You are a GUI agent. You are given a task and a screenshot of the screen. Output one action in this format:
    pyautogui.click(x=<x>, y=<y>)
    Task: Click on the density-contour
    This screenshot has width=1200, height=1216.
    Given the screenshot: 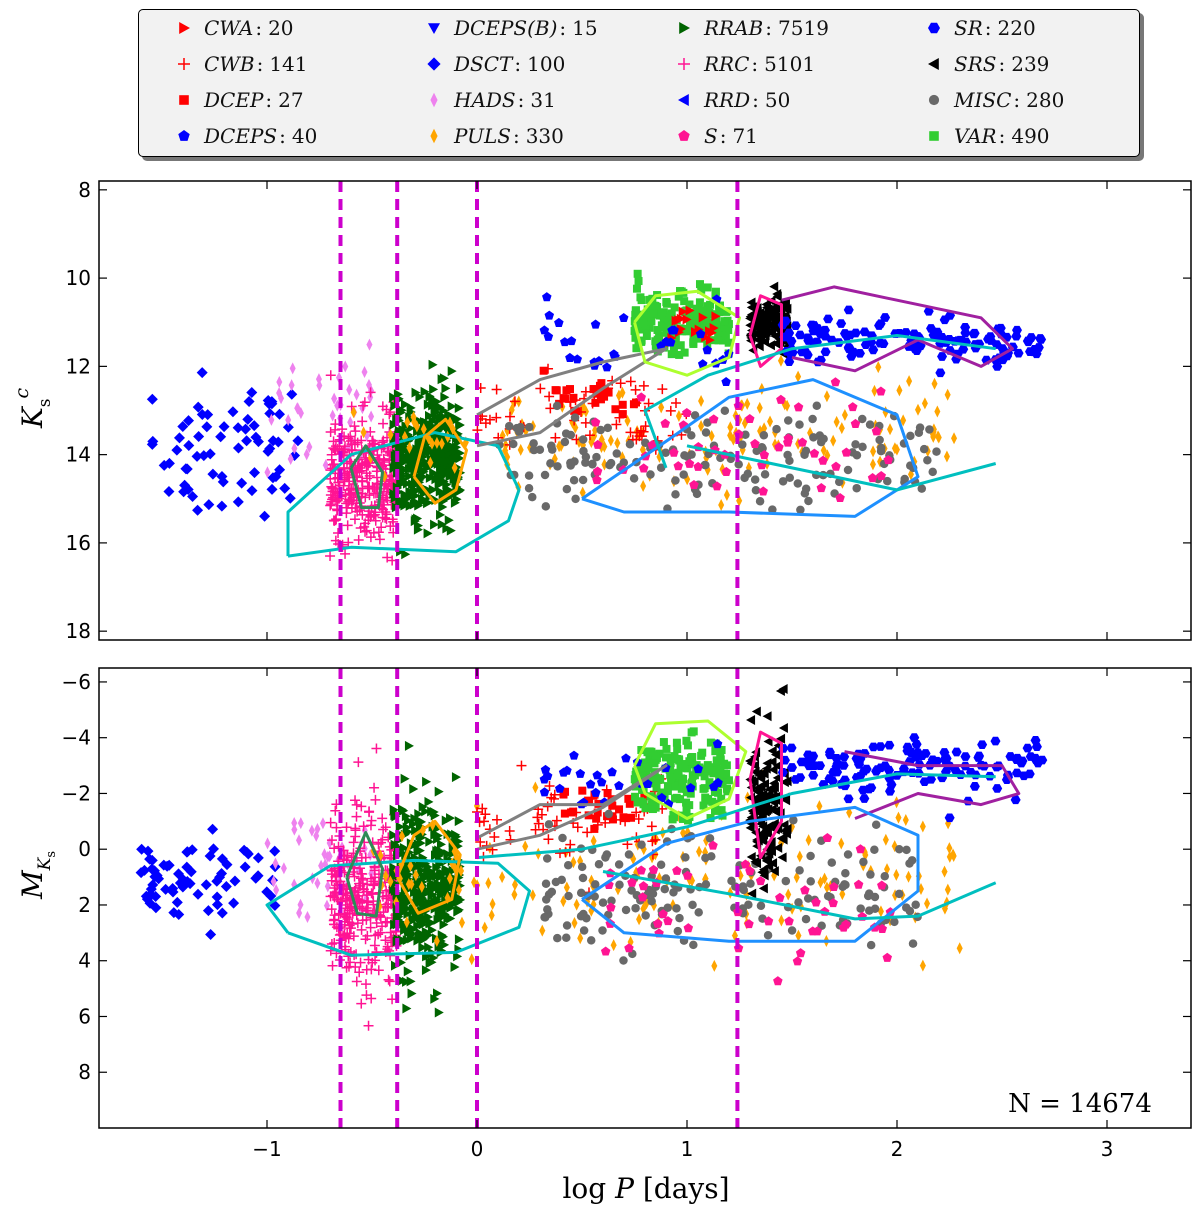 What is the action you would take?
    pyautogui.click(x=841, y=468)
    